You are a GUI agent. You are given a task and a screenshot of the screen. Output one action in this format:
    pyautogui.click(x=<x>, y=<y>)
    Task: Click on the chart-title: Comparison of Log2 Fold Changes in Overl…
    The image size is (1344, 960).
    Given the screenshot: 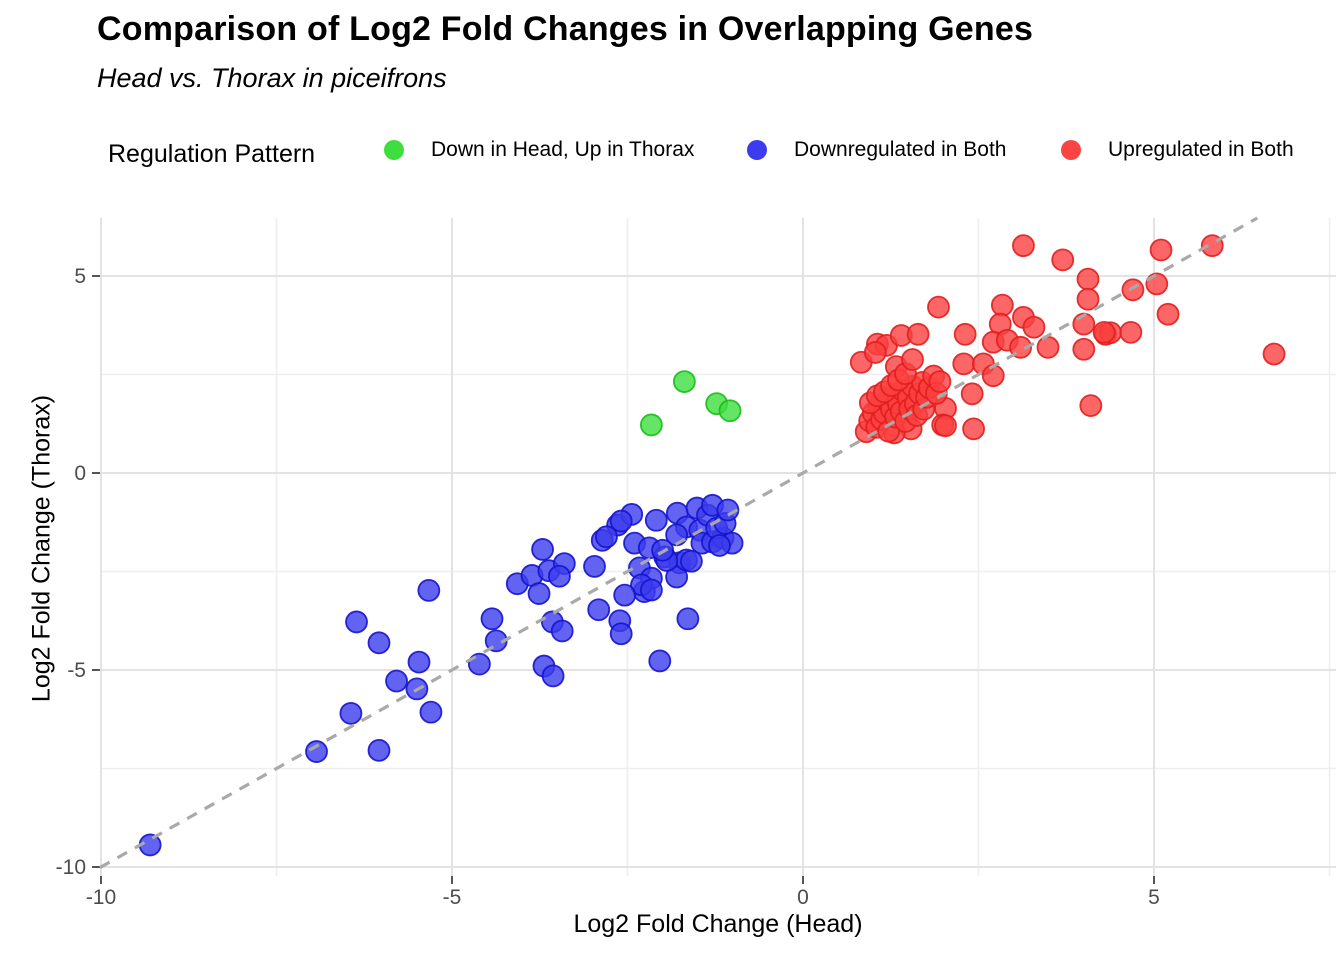 What is the action you would take?
    pyautogui.click(x=565, y=29)
    